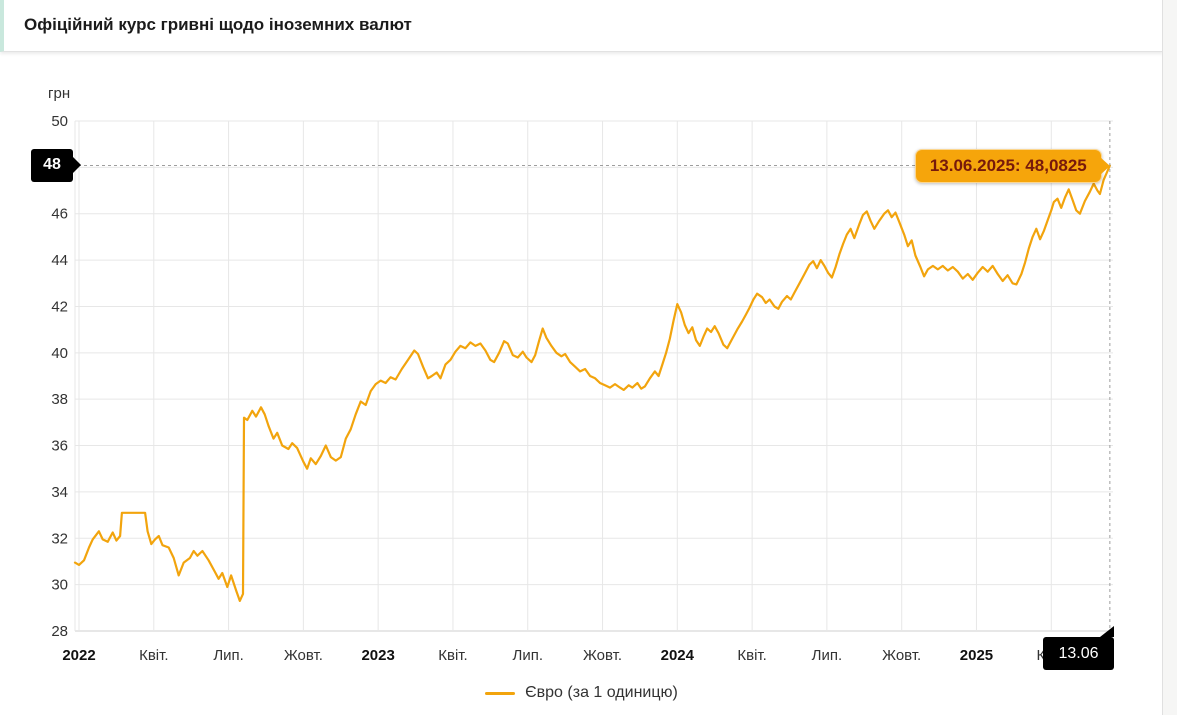  Describe the element at coordinates (59, 306) in the screenshot. I see `svg-text: 42` at that location.